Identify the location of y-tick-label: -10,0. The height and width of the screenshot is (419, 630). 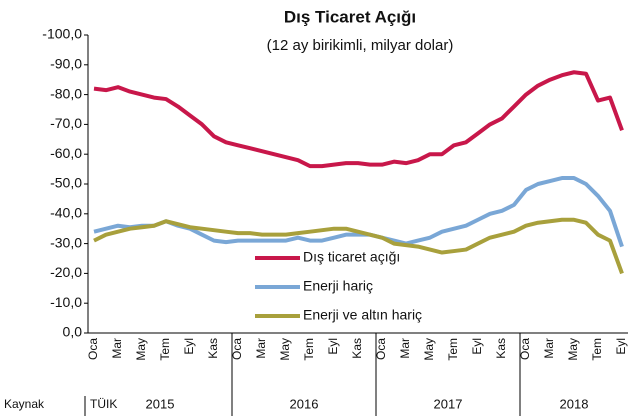
(66, 302).